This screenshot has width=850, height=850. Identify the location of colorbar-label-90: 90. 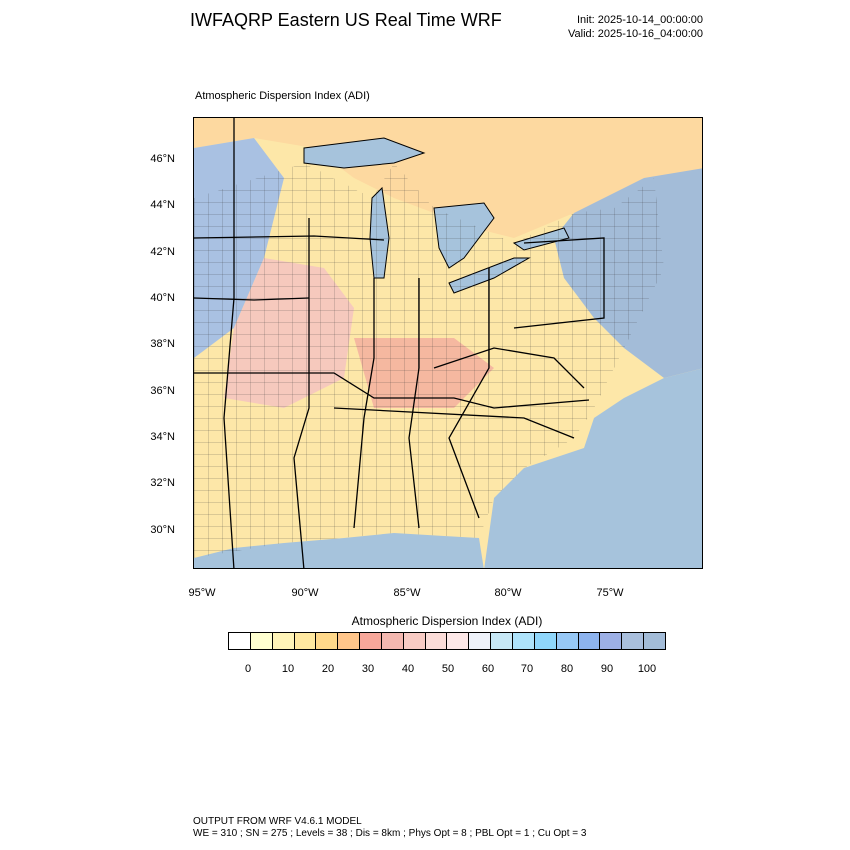
(607, 669).